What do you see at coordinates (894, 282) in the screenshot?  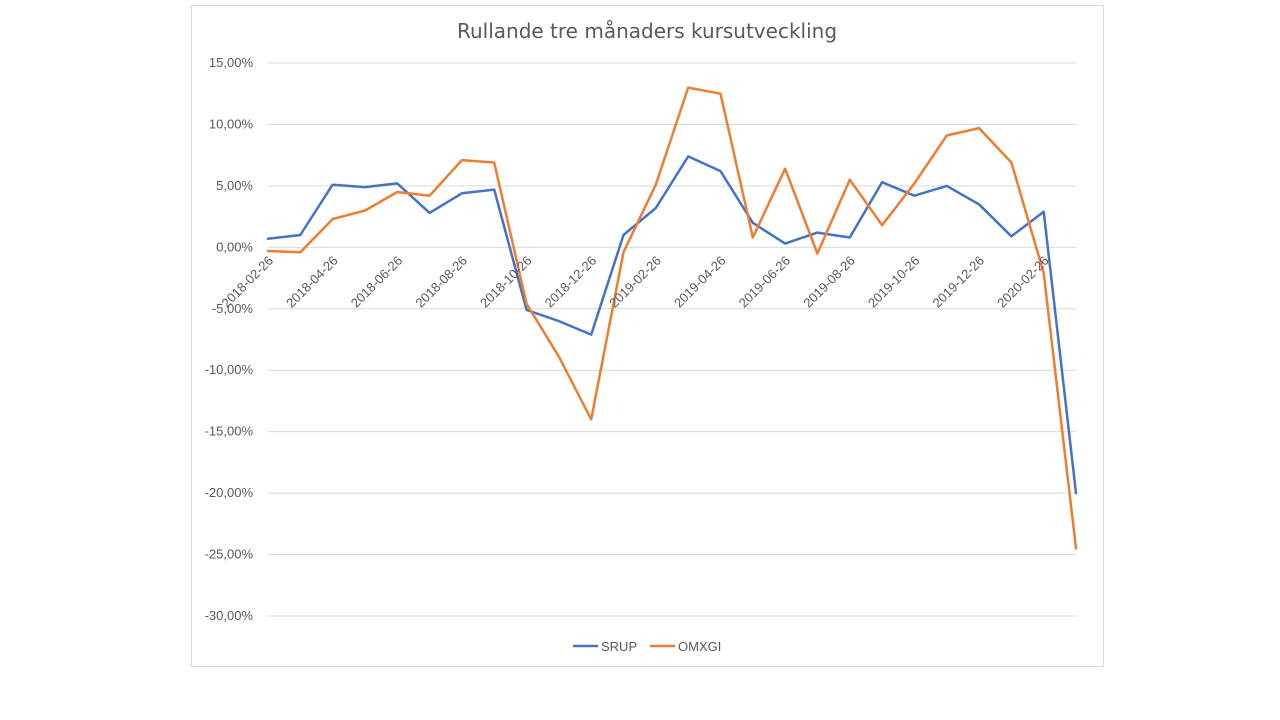 I see `x-tick-label: 2019-10-26` at bounding box center [894, 282].